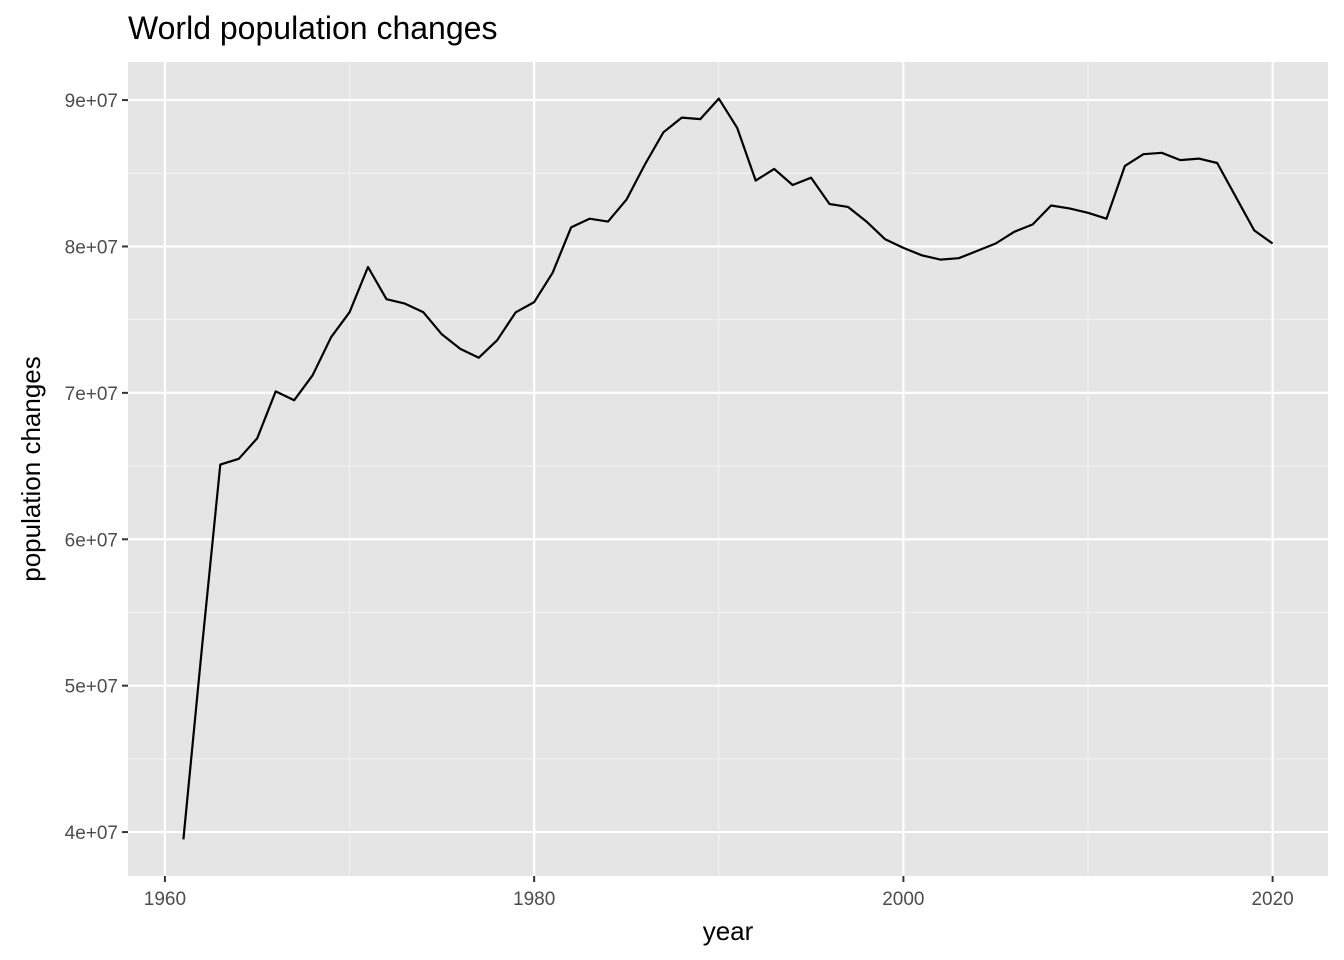  Describe the element at coordinates (165, 899) in the screenshot. I see `x-tick-label: 1960` at that location.